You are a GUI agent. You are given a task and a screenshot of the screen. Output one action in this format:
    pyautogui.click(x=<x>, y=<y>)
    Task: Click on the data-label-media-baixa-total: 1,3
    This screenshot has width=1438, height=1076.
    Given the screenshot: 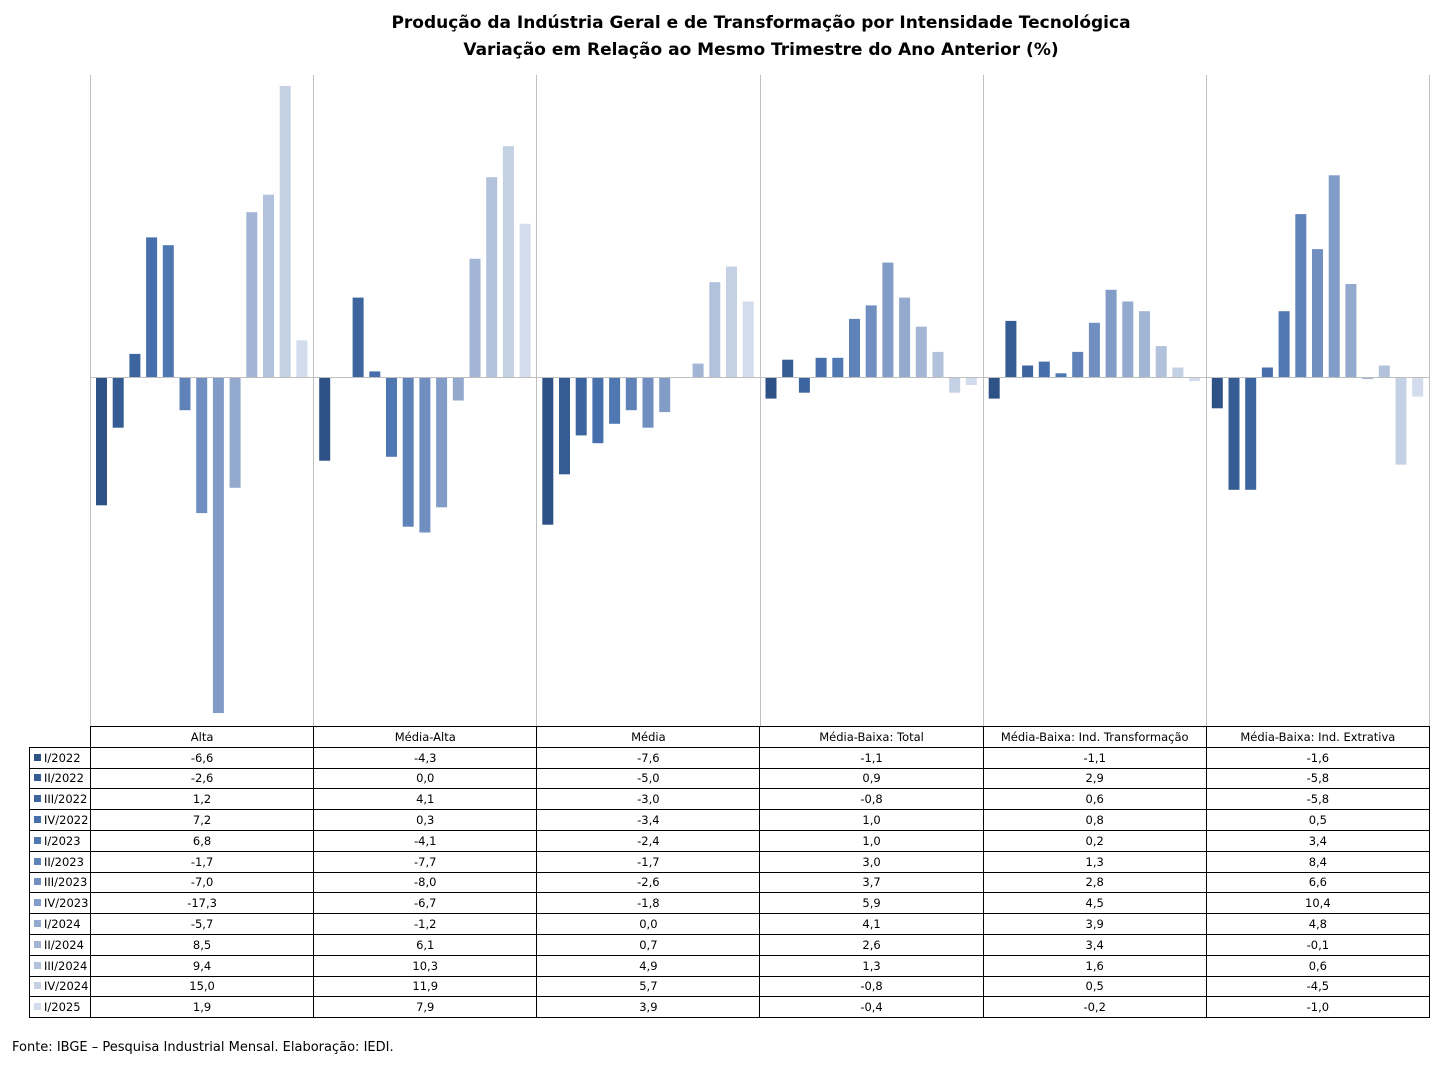 What is the action you would take?
    pyautogui.click(x=871, y=965)
    